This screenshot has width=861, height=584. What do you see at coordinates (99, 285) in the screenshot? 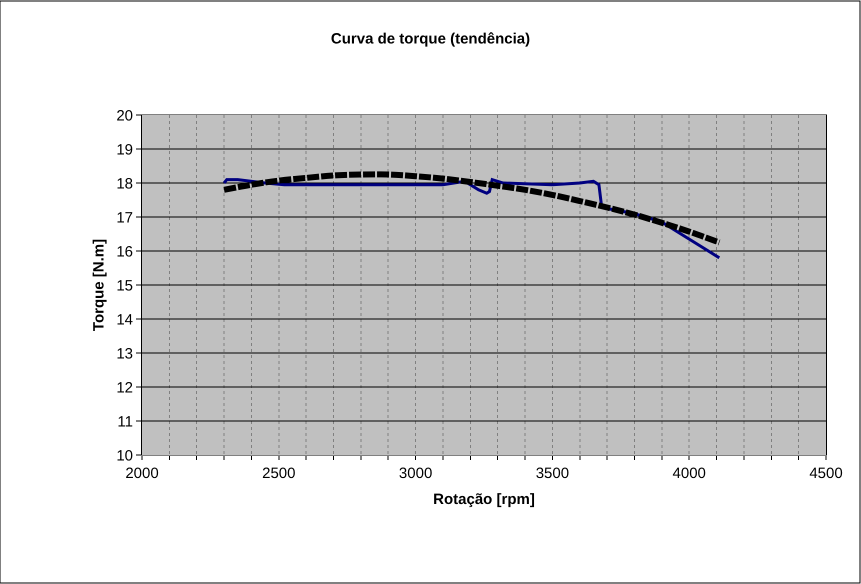
I see `y-axis-title: Torque [N.m]` at bounding box center [99, 285].